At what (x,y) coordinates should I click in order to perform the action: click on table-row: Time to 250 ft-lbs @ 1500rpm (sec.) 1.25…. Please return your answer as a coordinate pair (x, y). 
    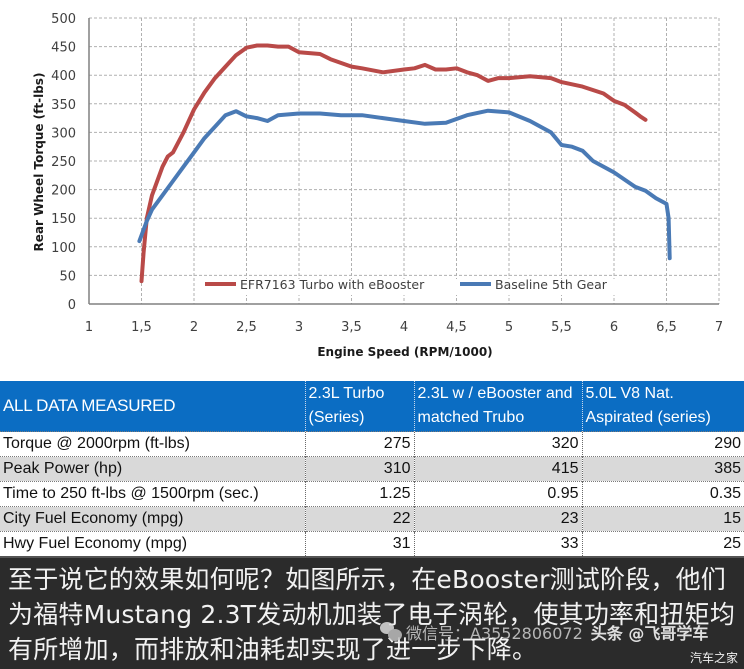
    Looking at the image, I should click on (372, 494).